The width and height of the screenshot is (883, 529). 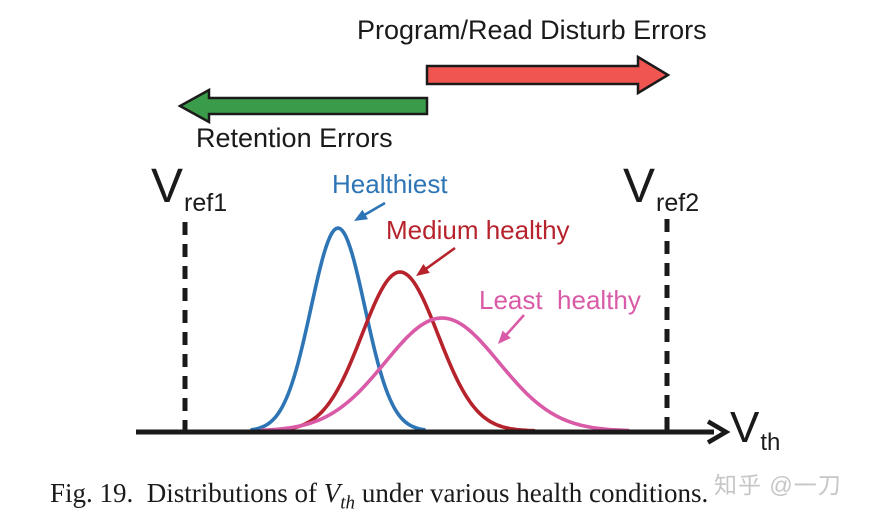 What do you see at coordinates (338, 329) in the screenshot?
I see `curve-healthiest` at bounding box center [338, 329].